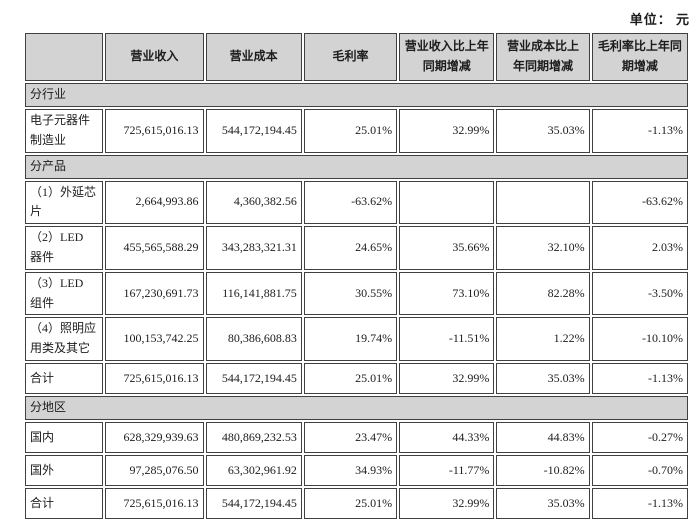 This screenshot has height=521, width=700. I want to click on row-label-cell: （4）照明应用类及其它, so click(64, 339).